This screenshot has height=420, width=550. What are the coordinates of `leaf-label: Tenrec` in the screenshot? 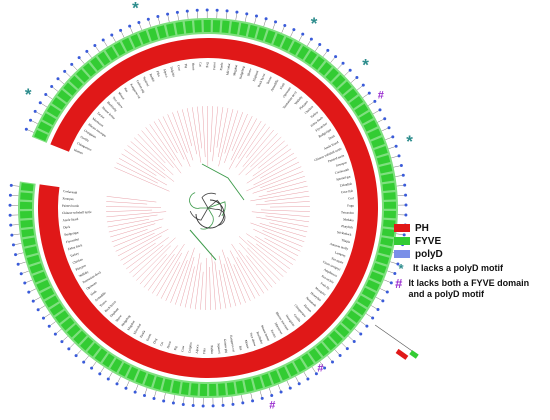 It's located at (270, 80).